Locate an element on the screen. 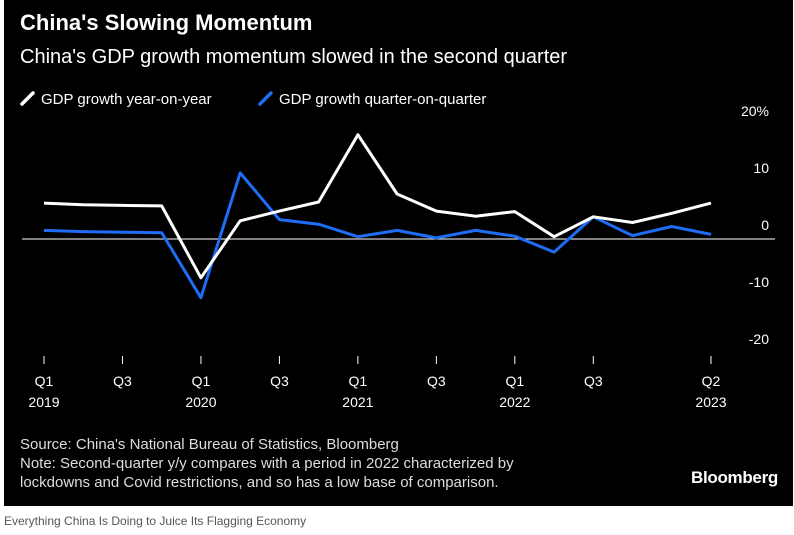  x-axis: Q1 2019 Q3 Q1 2020 Q3 Q1 2021 Q3 Q1 2022 Q3 Q2 2023 is located at coordinates (377, 383).